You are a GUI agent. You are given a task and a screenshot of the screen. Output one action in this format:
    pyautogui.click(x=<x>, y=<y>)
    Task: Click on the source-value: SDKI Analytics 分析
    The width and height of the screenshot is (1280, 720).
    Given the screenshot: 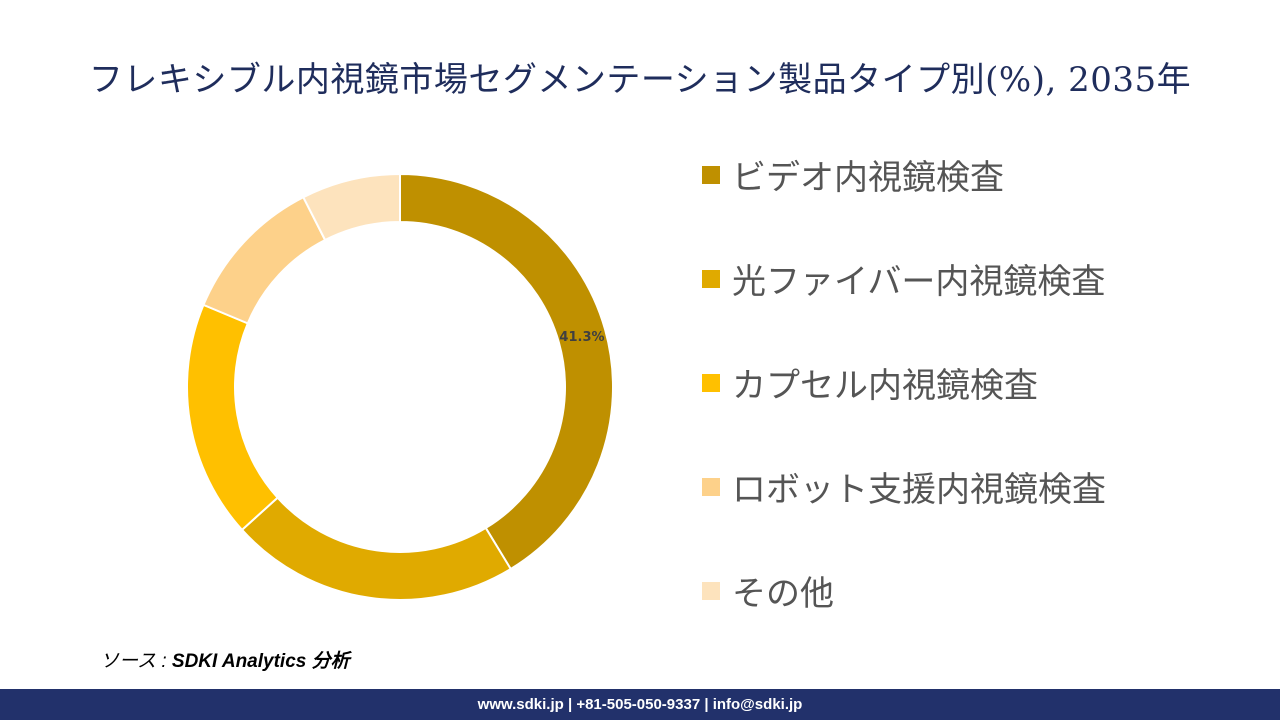 What is the action you would take?
    pyautogui.click(x=260, y=661)
    